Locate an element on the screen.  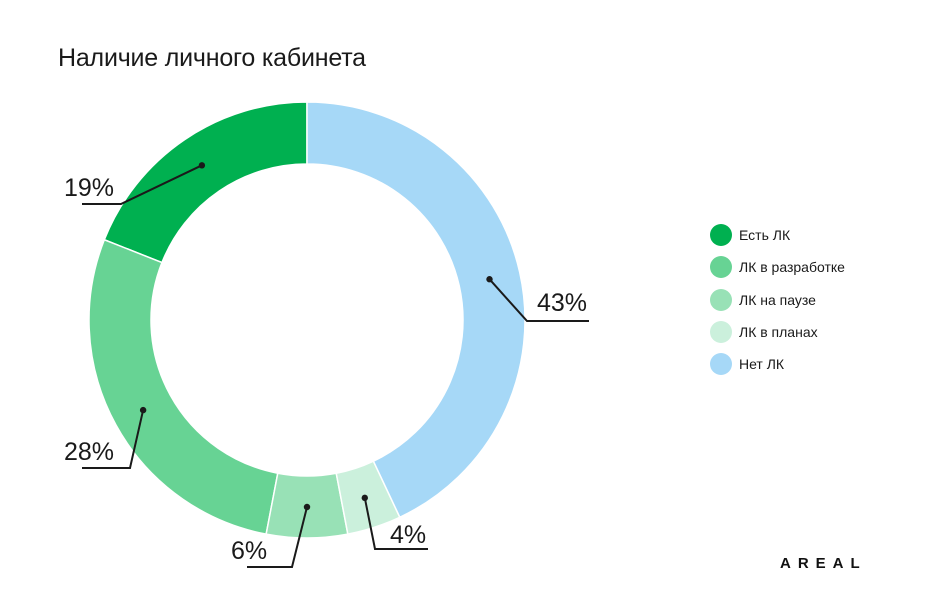
value-label-group-лк-в-разработке: 28% is located at coordinates (105, 437).